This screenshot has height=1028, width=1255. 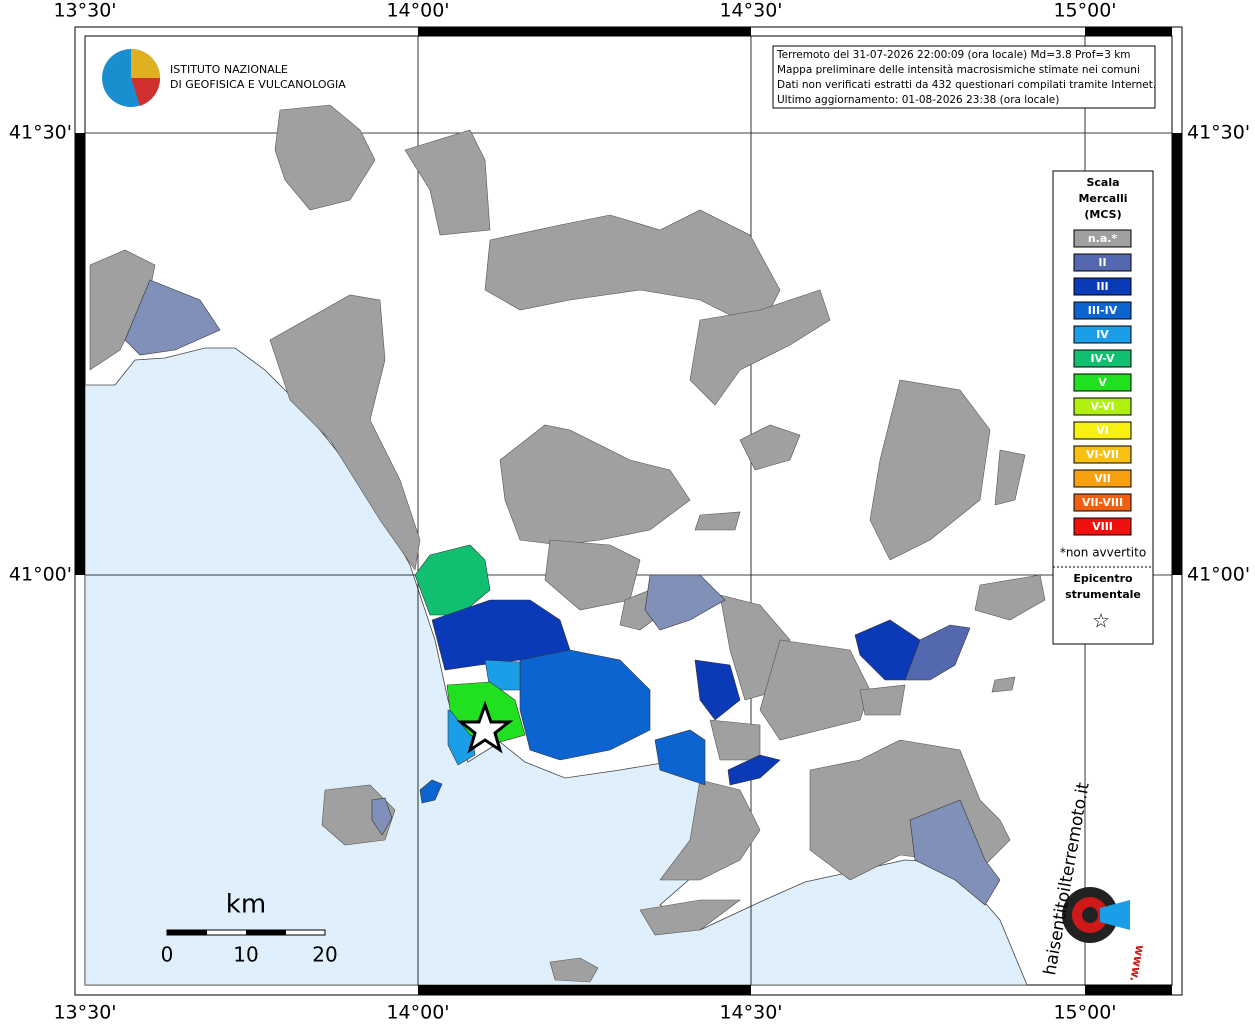 What do you see at coordinates (1102, 334) in the screenshot?
I see `legend-label: IV` at bounding box center [1102, 334].